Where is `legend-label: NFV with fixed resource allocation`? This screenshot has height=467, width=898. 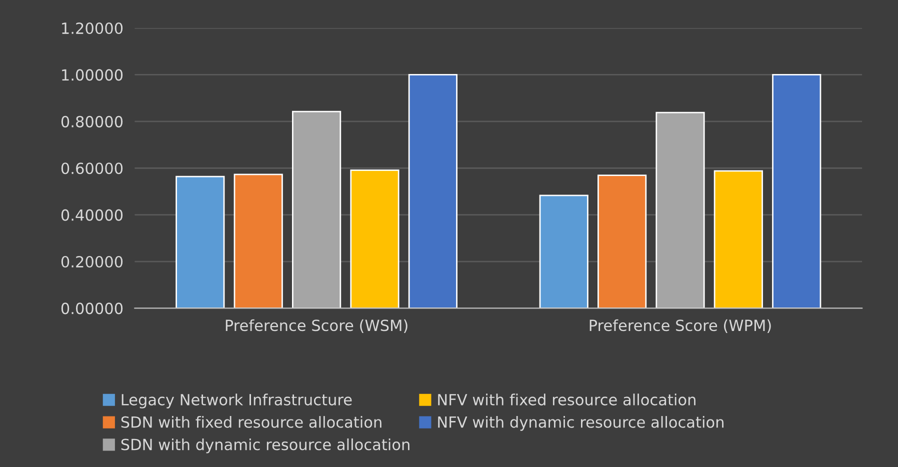
legend-label: NFV with fixed resource allocation is located at coordinates (567, 400).